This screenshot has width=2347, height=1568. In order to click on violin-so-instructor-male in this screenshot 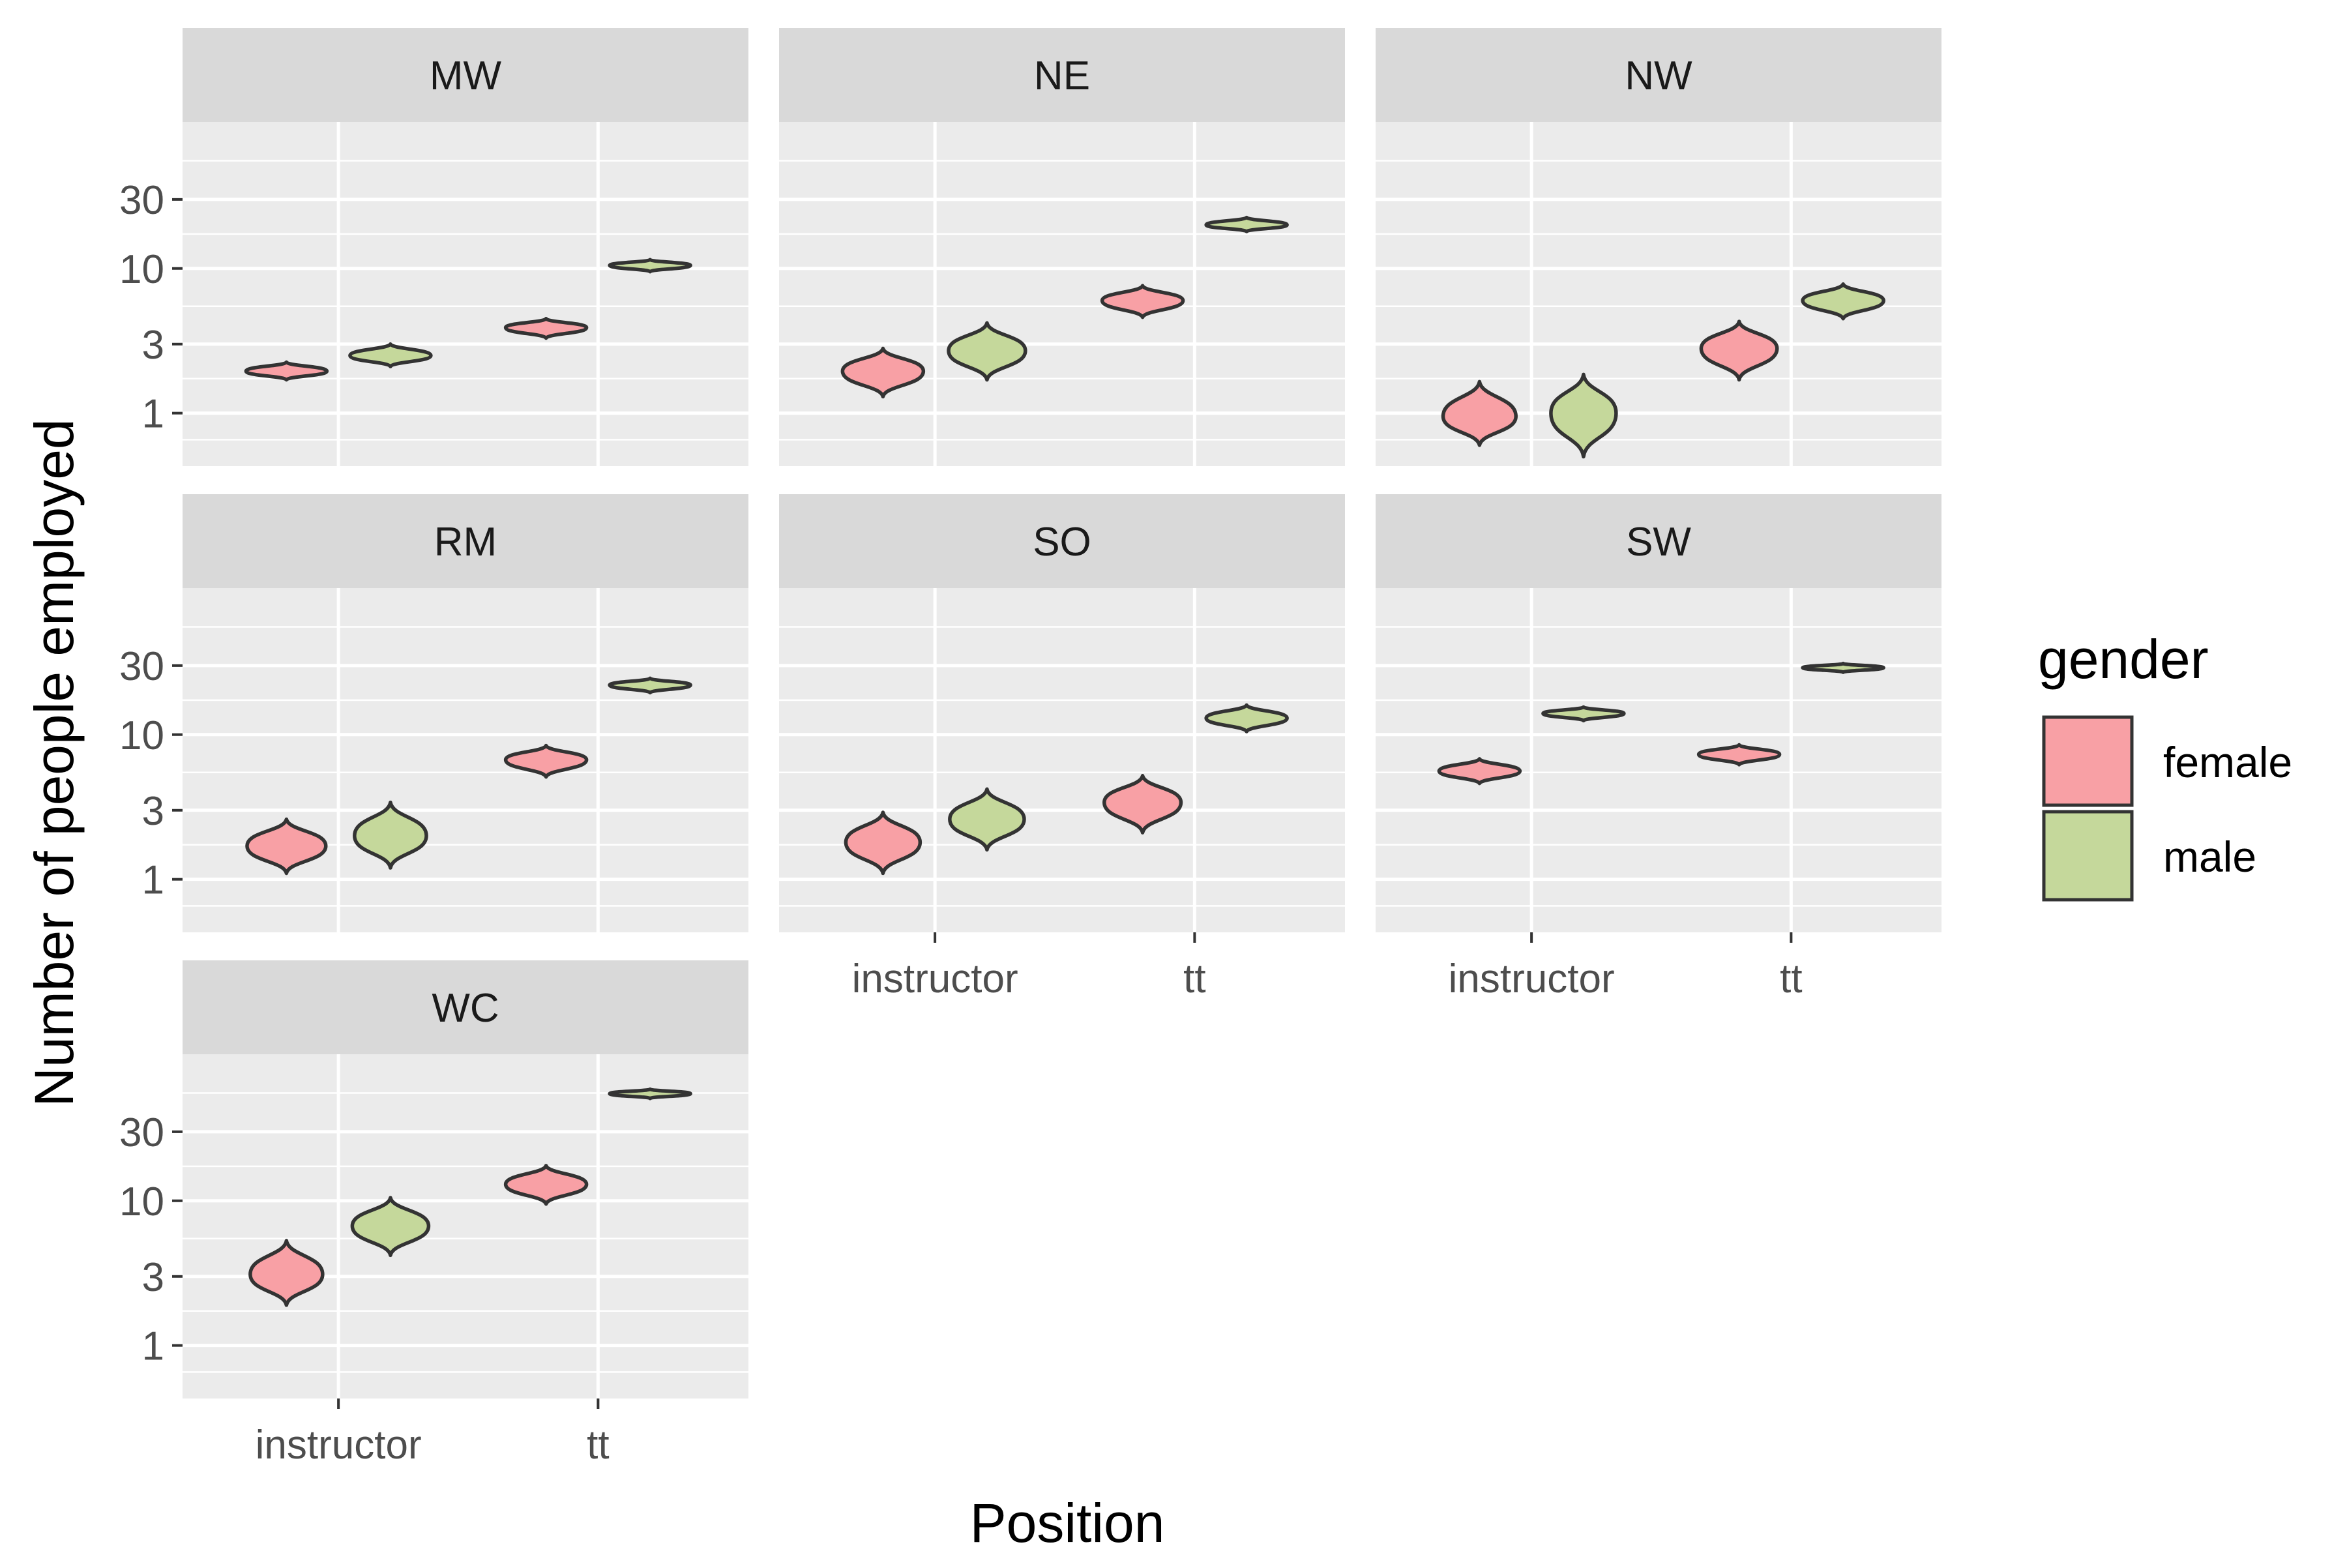, I will do `click(987, 820)`.